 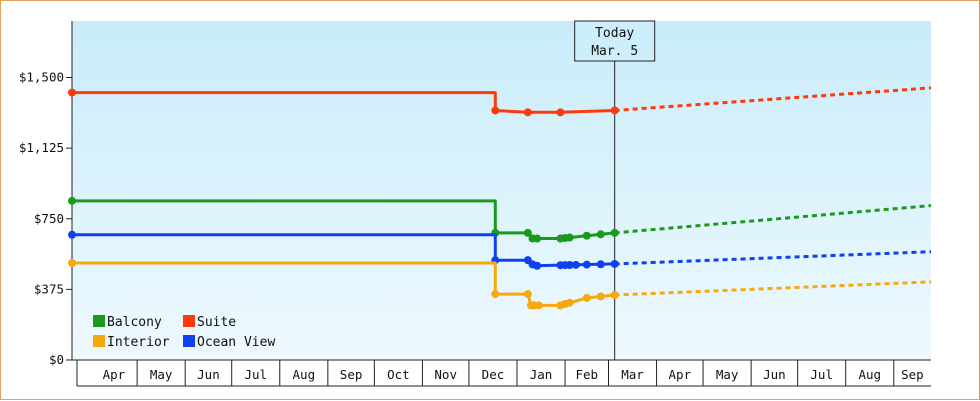 I want to click on legend: Balcony Suite Interior Ocean View, so click(x=184, y=332).